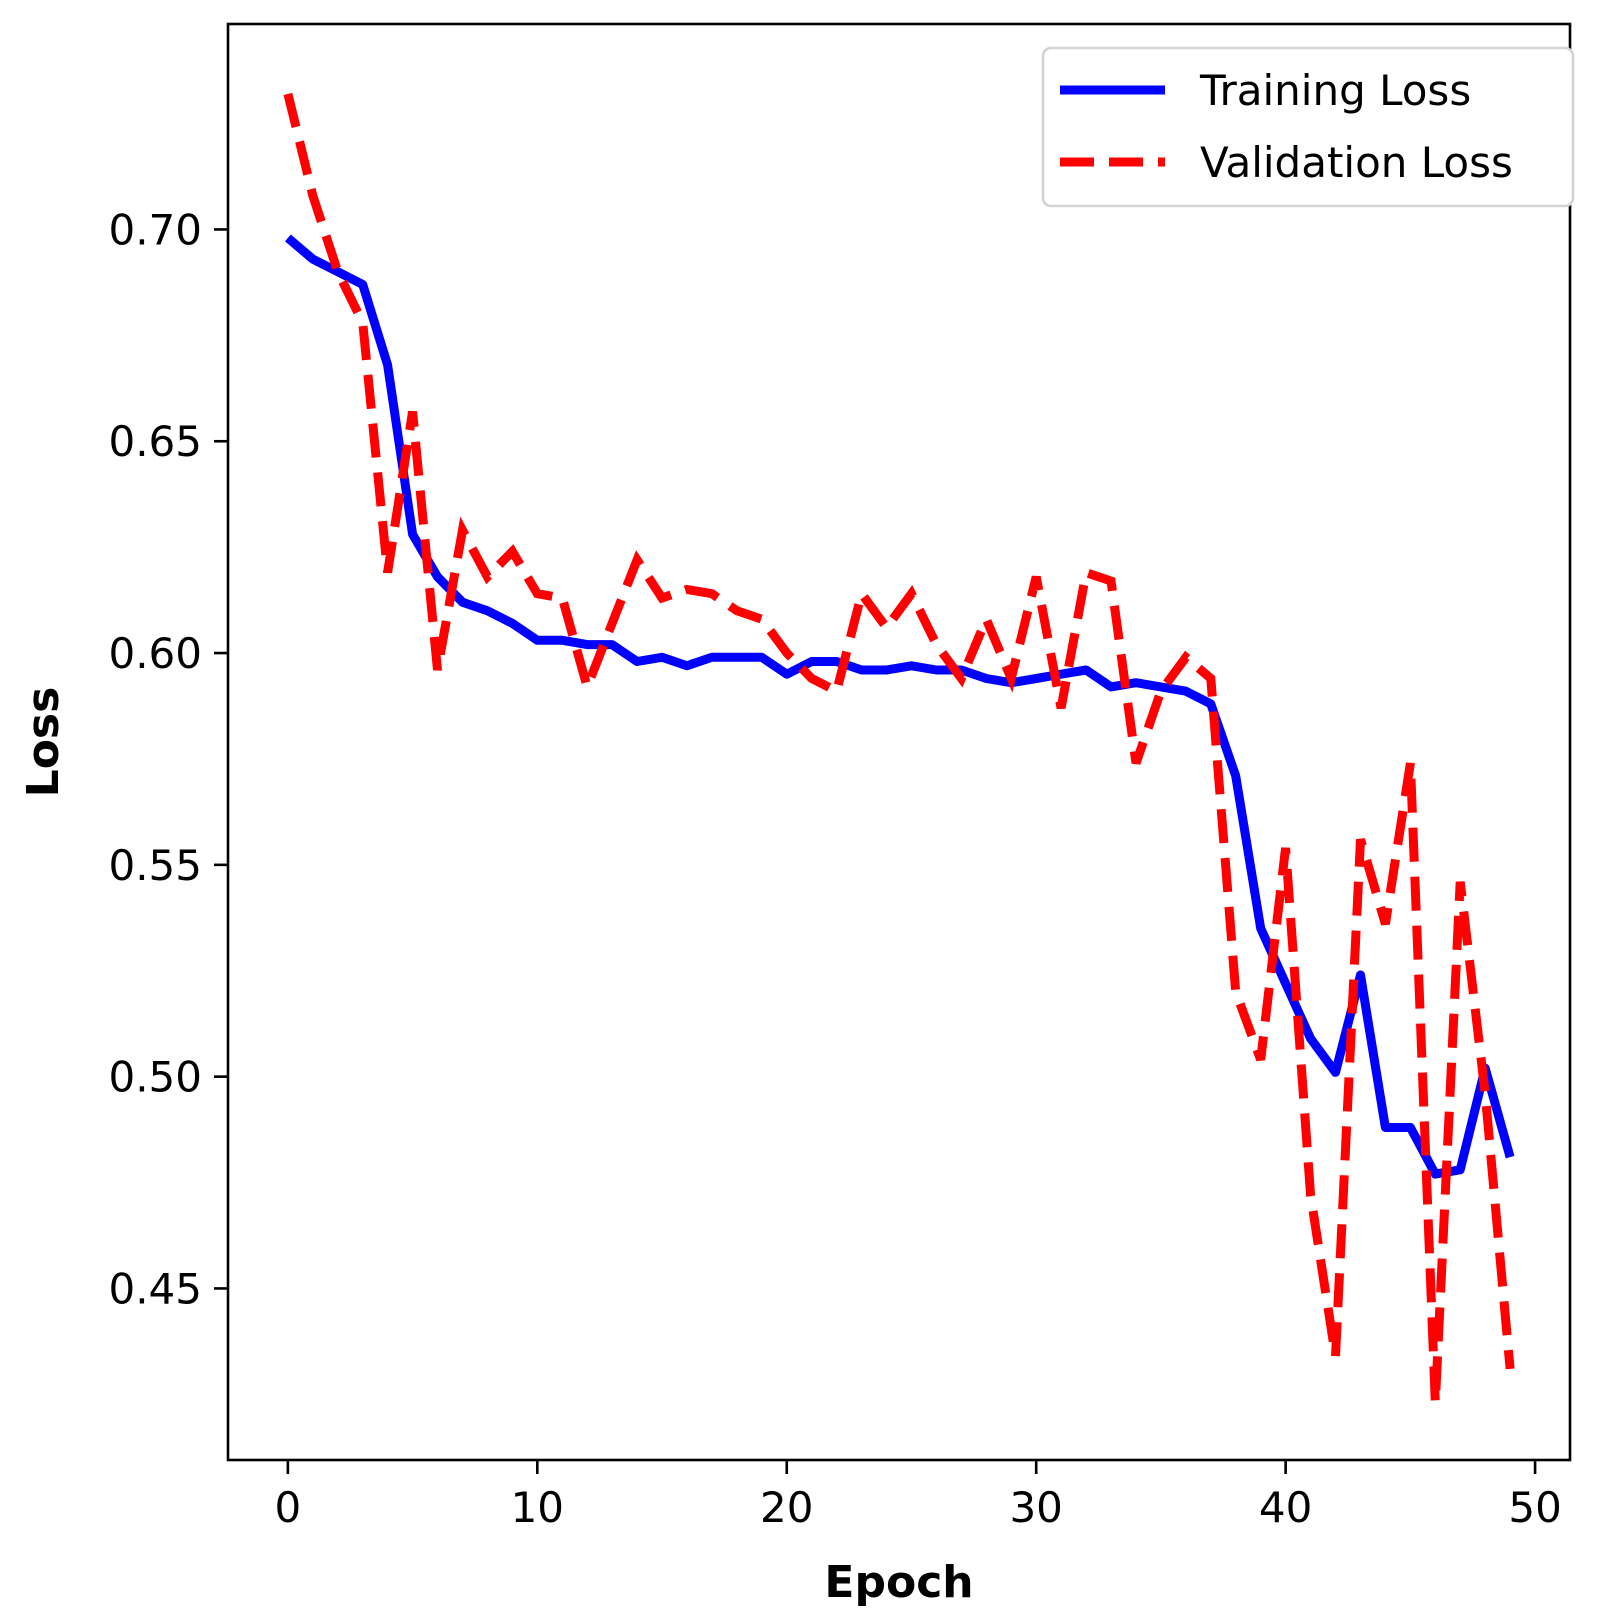 This screenshot has width=1617, height=1617. I want to click on y-tick-label: 0.50, so click(155, 1077).